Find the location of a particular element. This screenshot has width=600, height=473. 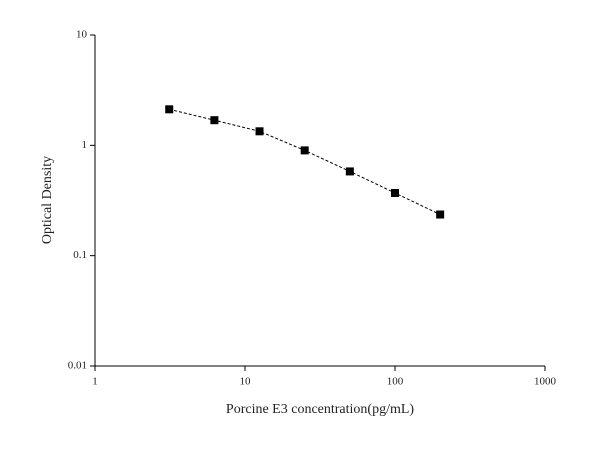

x-tick-label: 100 is located at coordinates (395, 382).